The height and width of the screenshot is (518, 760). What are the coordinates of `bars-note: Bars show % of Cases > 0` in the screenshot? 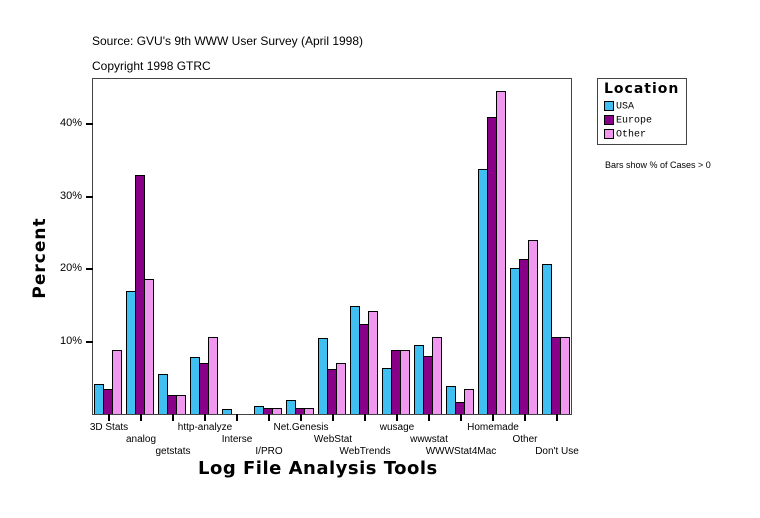 It's located at (658, 165).